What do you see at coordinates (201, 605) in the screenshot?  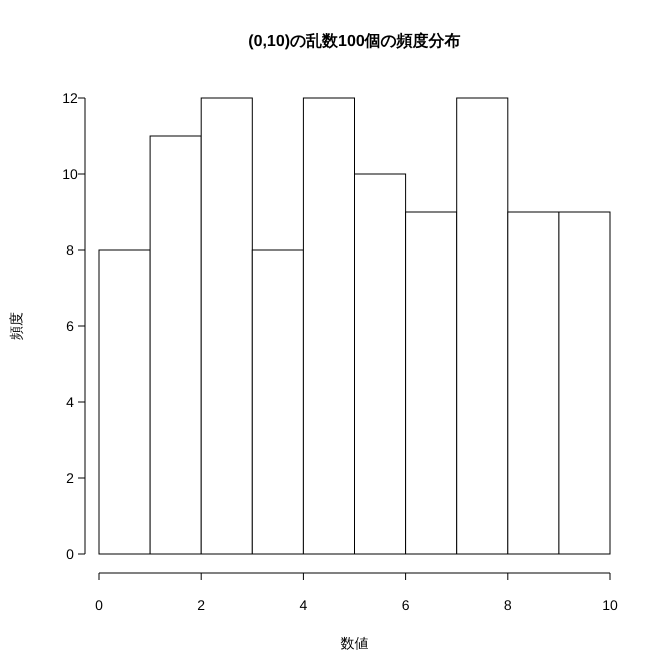 I see `x-tick-label: 2` at bounding box center [201, 605].